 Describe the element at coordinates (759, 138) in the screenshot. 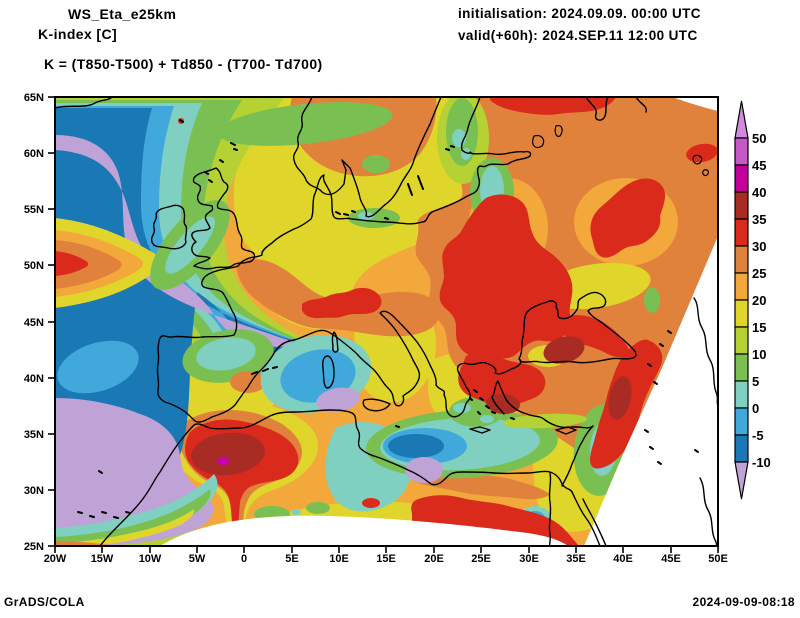

I see `svg-text: 50` at that location.